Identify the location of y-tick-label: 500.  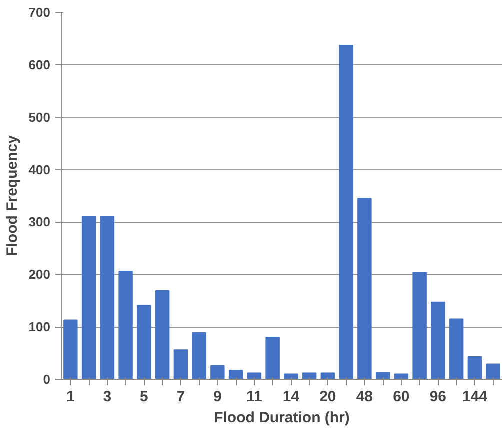
(39, 117).